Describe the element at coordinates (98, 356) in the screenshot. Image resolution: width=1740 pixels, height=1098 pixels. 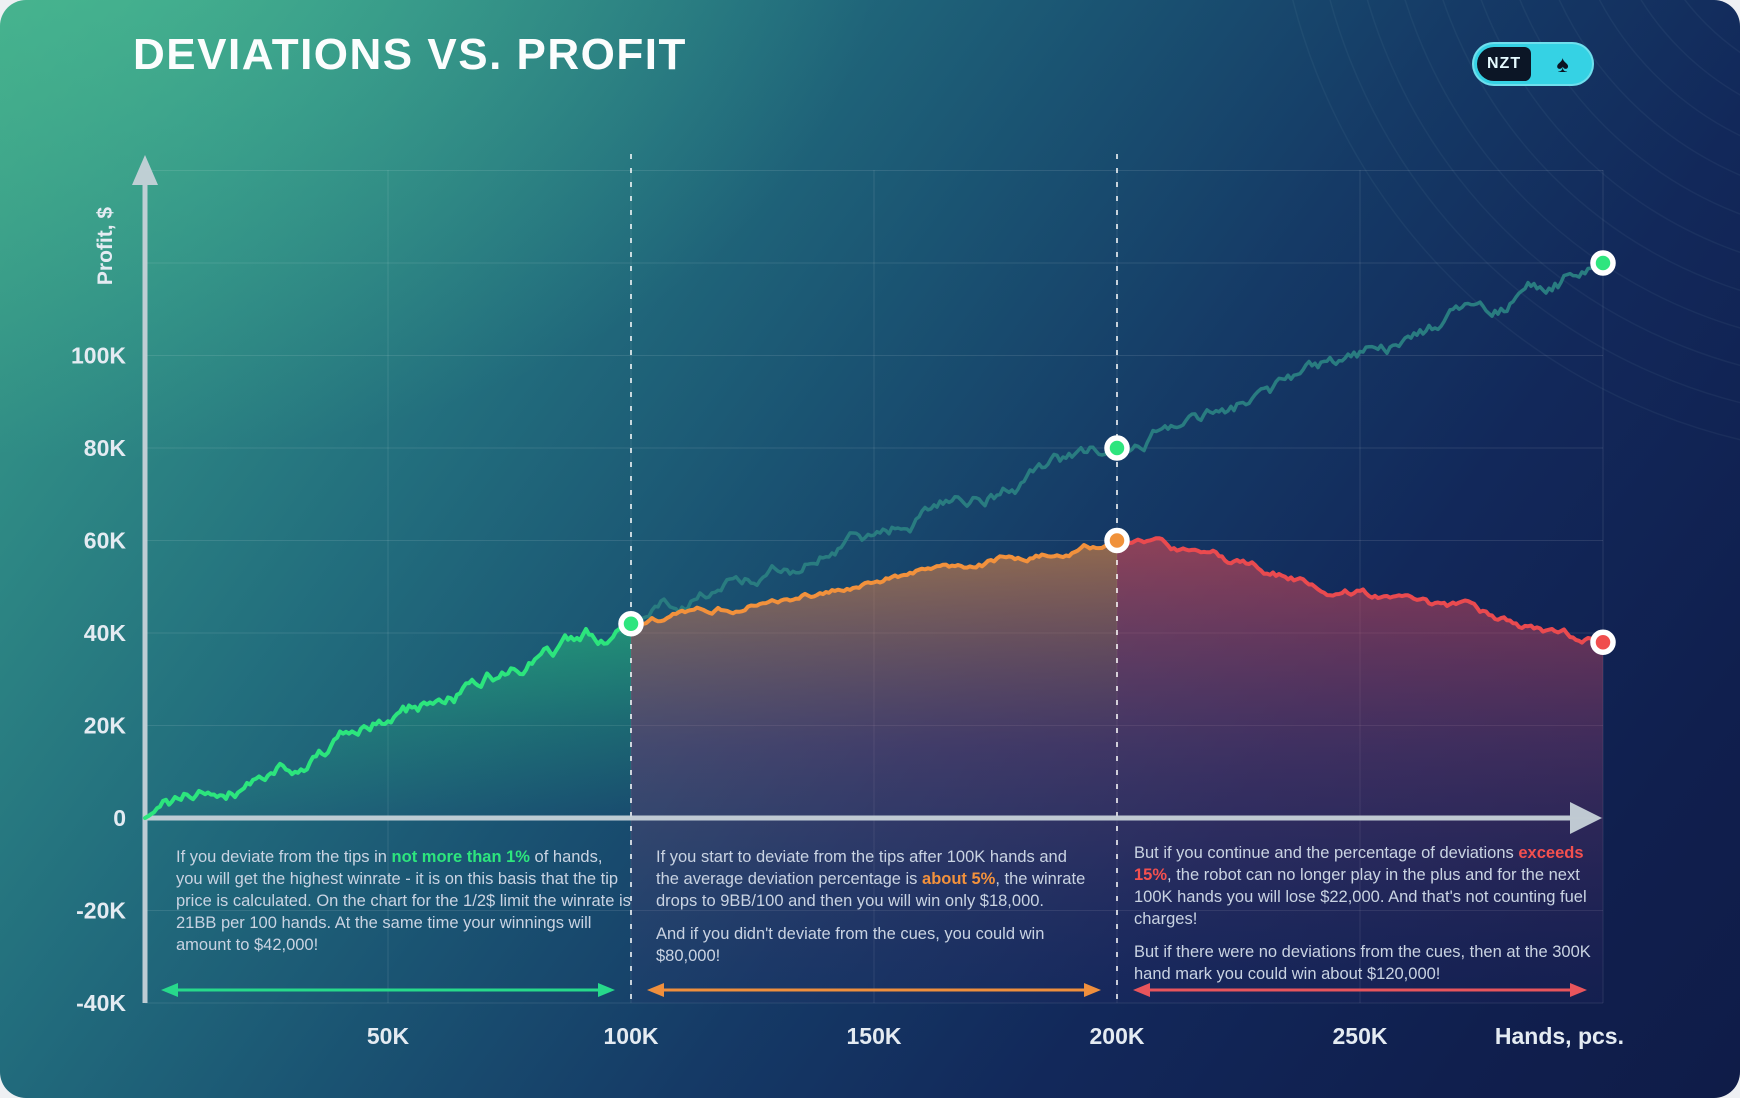
I see `y-tick-label: 100K` at that location.